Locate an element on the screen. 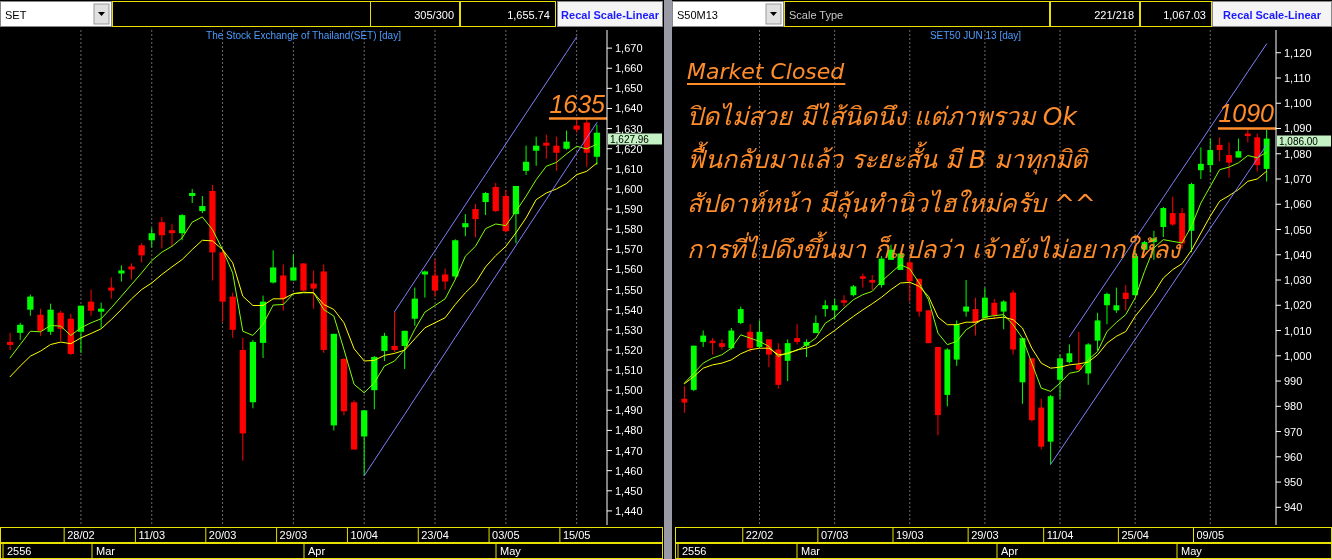 Image resolution: width=1332 pixels, height=559 pixels. ref-line-label: 1635 is located at coordinates (577, 103).